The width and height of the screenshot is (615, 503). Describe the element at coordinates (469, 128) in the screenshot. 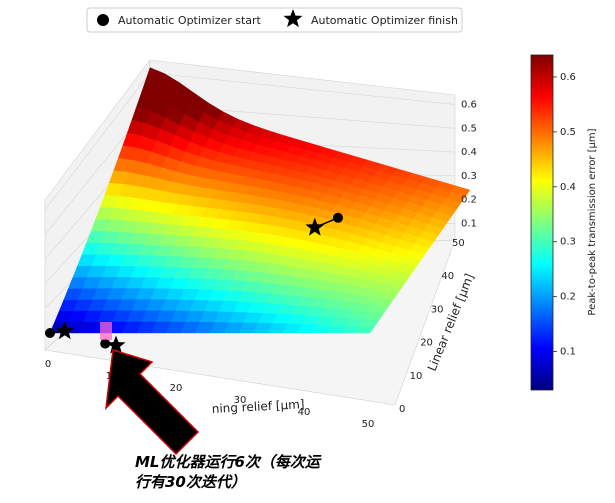

I see `z-tick-label: 0.5` at that location.